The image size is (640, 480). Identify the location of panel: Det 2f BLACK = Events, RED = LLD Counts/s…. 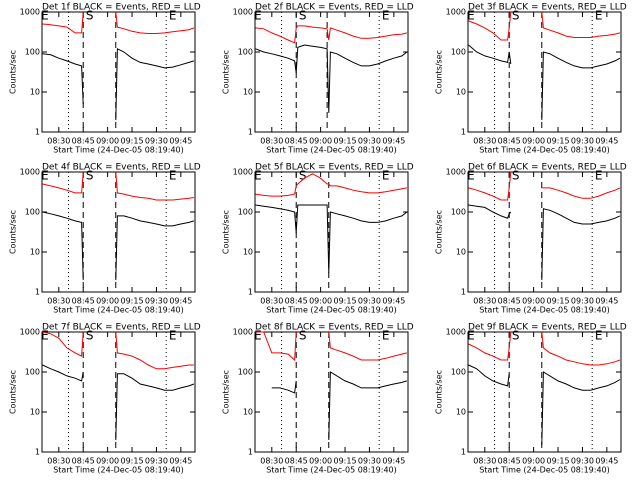
(318, 79).